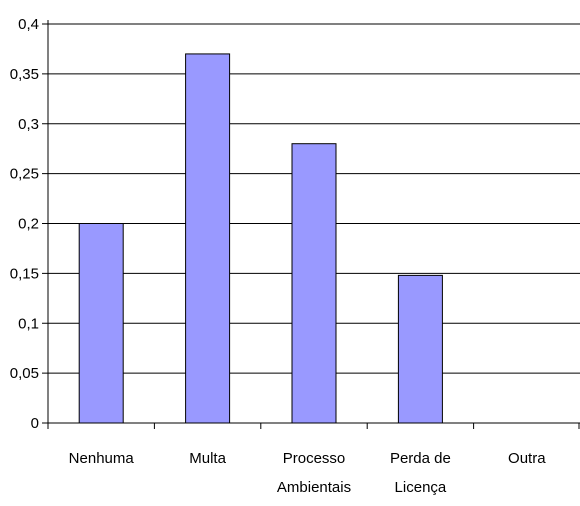 This screenshot has height=506, width=580. What do you see at coordinates (24, 373) in the screenshot?
I see `y-tick-label: 0,05` at bounding box center [24, 373].